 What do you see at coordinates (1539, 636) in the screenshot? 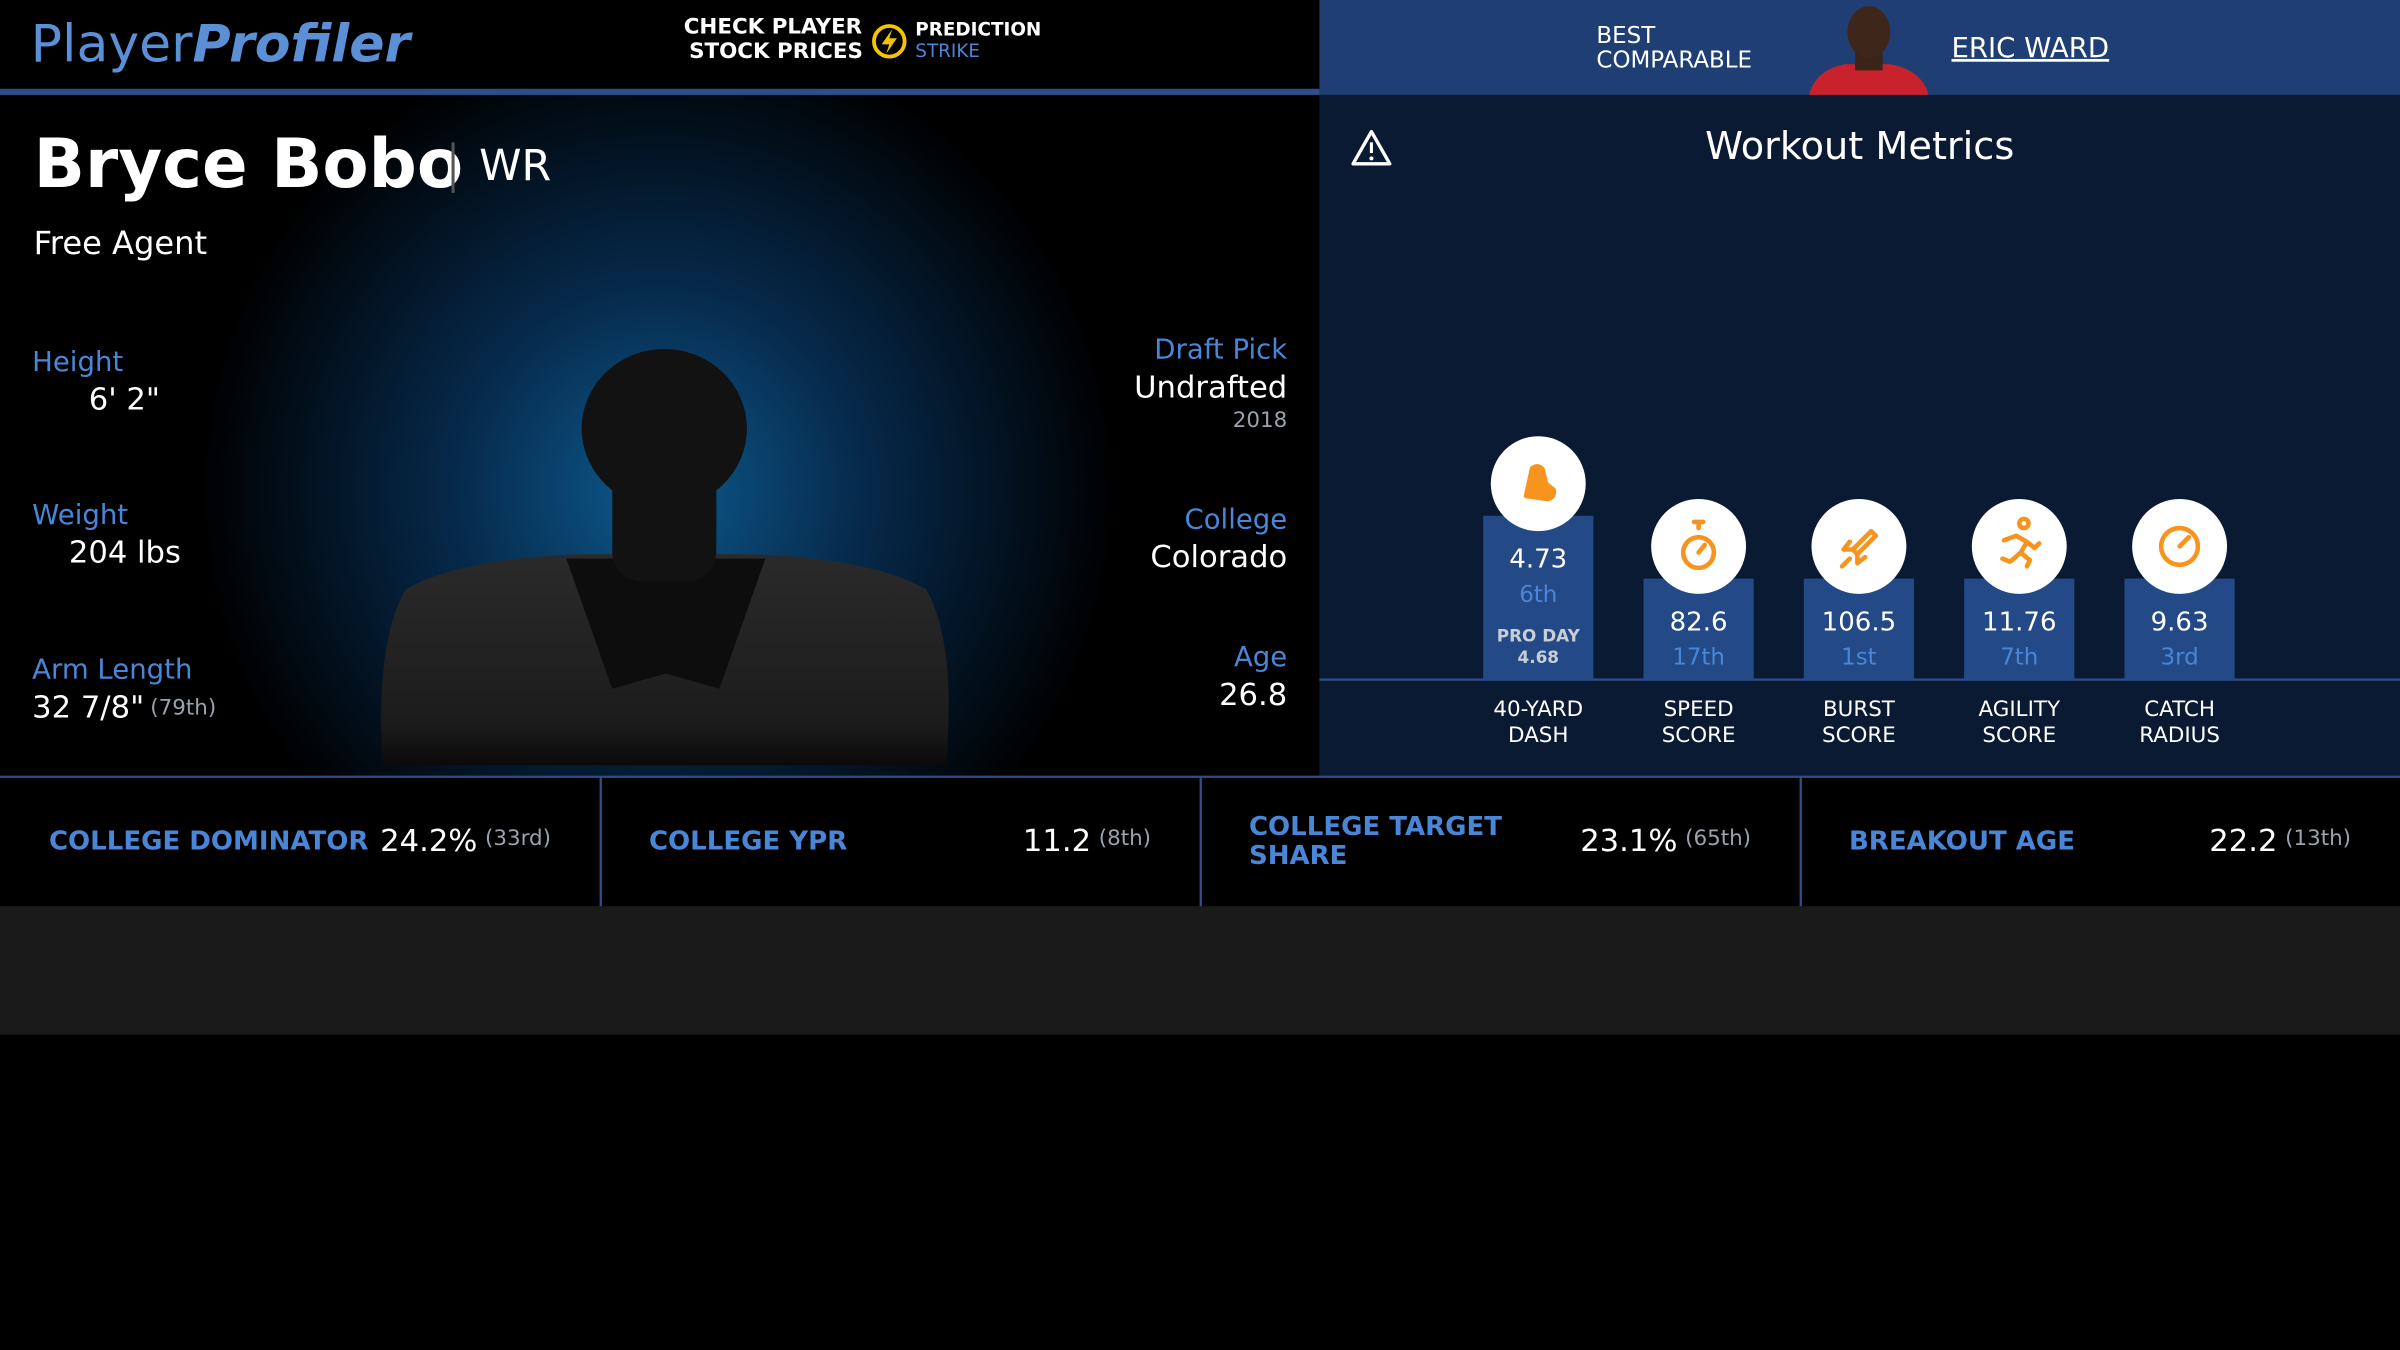
I see `metric-note: PRO DAY` at bounding box center [1539, 636].